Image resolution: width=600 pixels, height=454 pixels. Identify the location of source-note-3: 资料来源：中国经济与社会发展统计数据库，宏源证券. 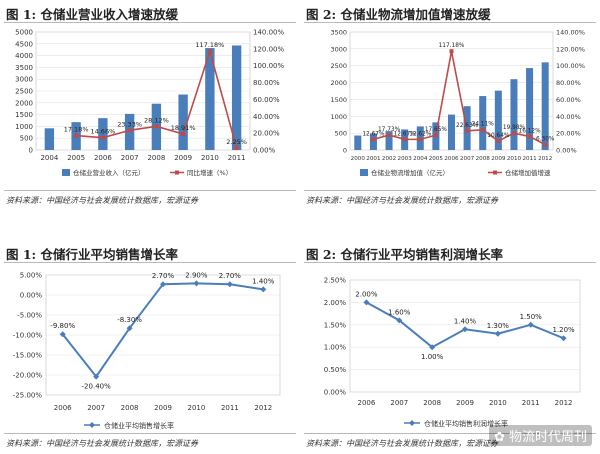
(102, 443).